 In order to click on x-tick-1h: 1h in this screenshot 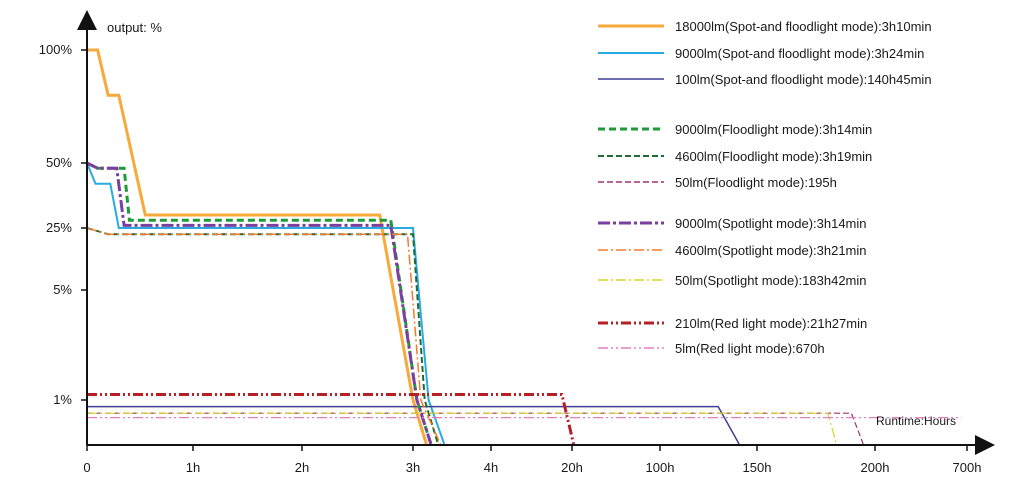, I will do `click(193, 460)`.